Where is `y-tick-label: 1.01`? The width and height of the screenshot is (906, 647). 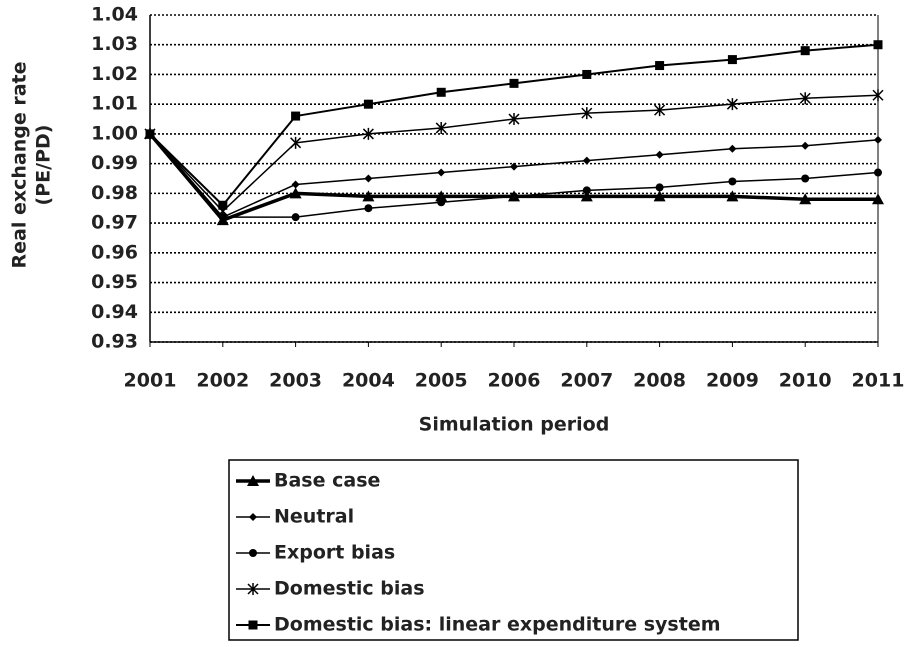 y-tick-label: 1.01 is located at coordinates (114, 104).